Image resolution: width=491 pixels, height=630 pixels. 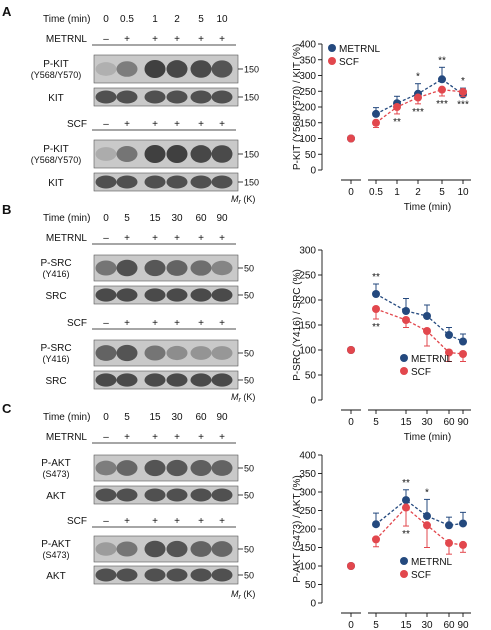 What do you see at coordinates (307, 548) in the screenshot?
I see `y-tick-label: 150` at bounding box center [307, 548].